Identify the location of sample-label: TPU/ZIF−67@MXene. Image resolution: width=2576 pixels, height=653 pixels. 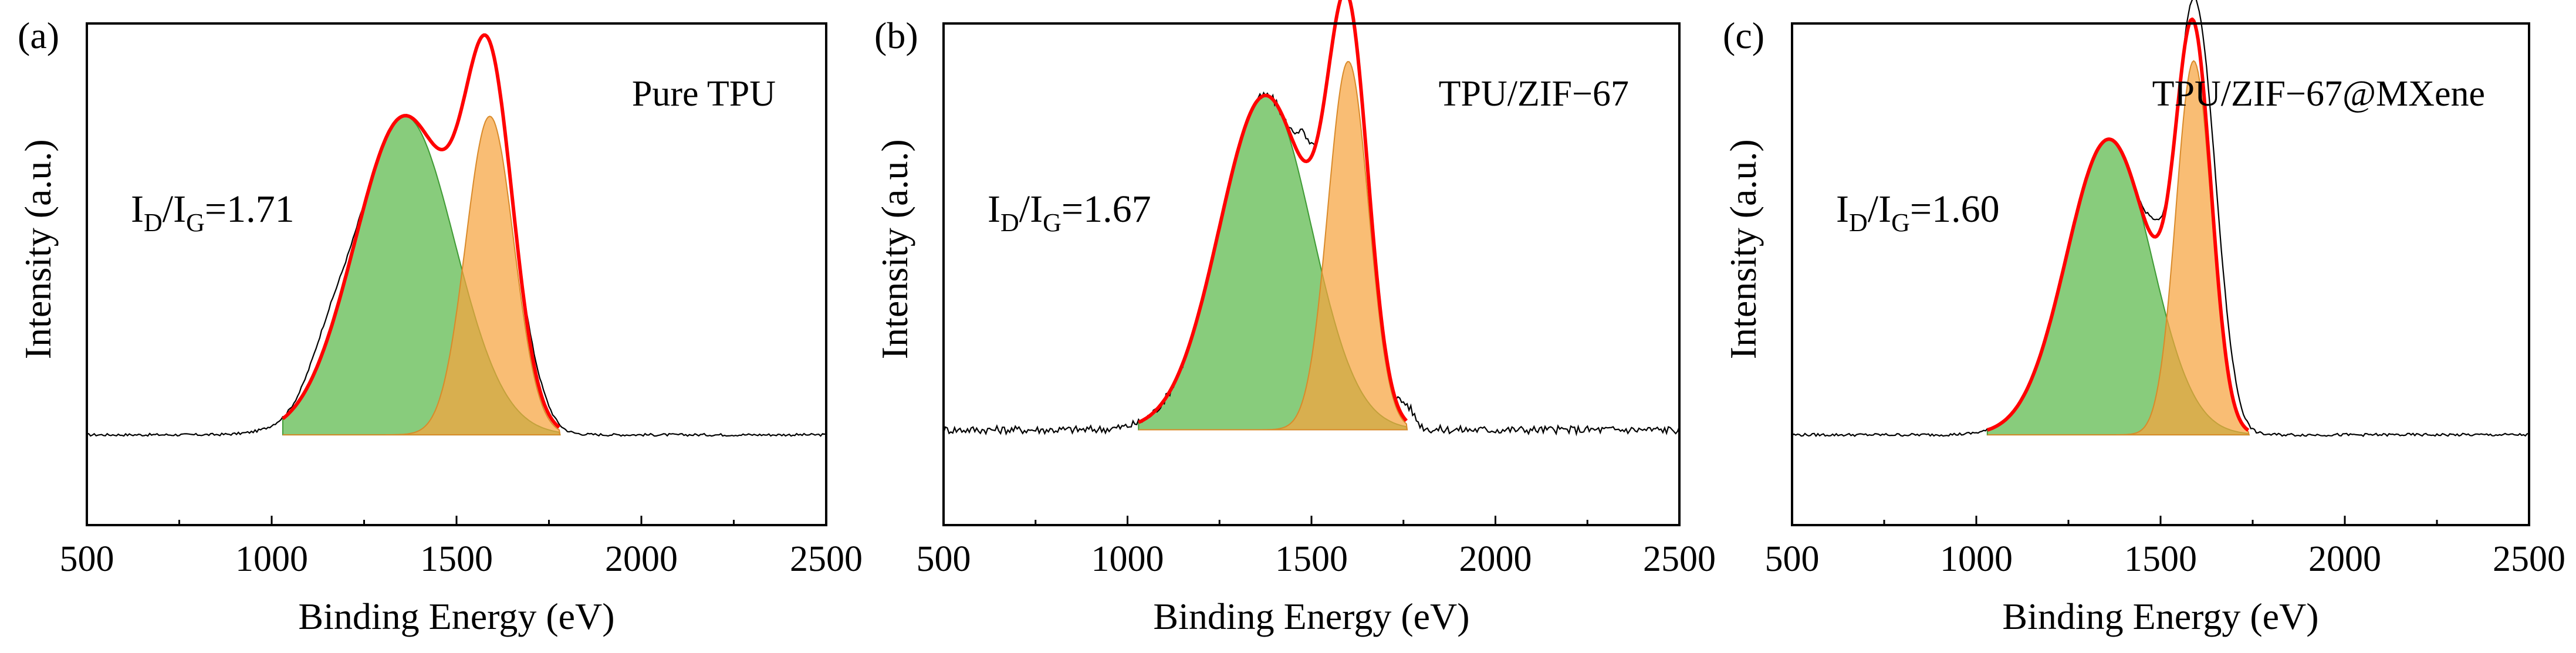
(2318, 94).